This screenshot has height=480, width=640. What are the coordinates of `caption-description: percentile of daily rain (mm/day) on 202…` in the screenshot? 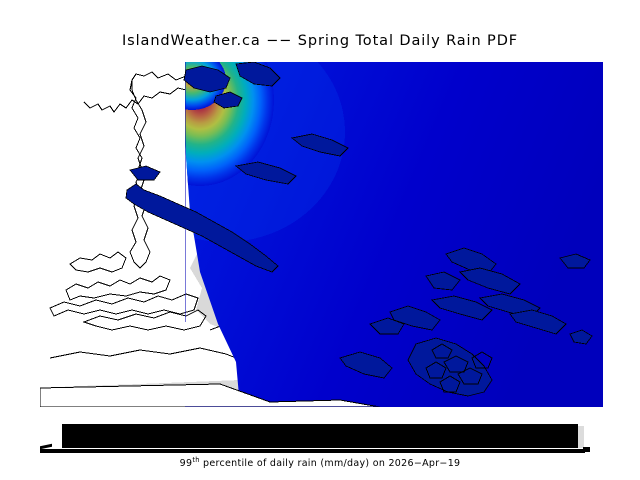 It's located at (330, 463).